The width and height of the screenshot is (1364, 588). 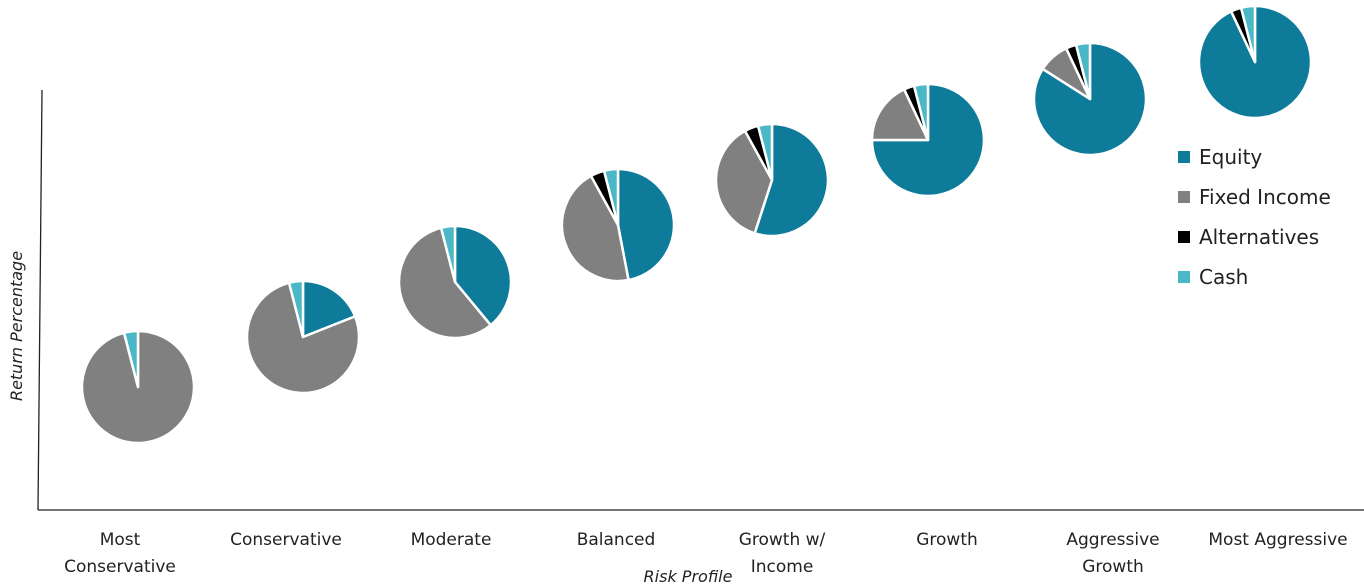 I want to click on y-axis-line, so click(x=40, y=300).